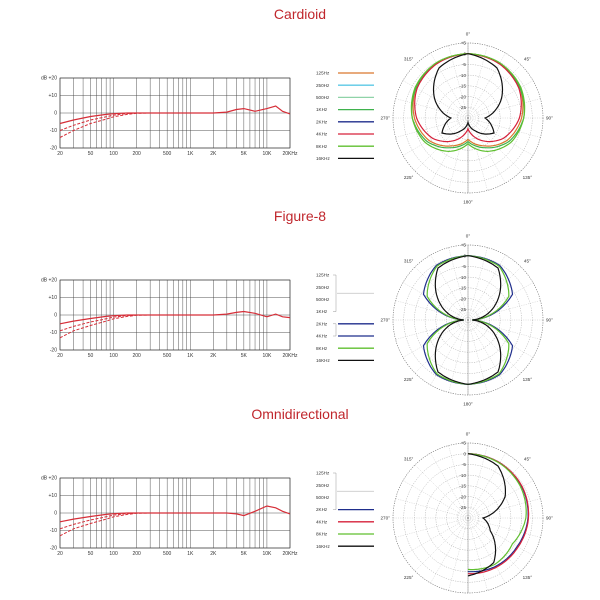 The height and width of the screenshot is (600, 600). What do you see at coordinates (244, 356) in the screenshot?
I see `x-tick-label: 5K` at bounding box center [244, 356].